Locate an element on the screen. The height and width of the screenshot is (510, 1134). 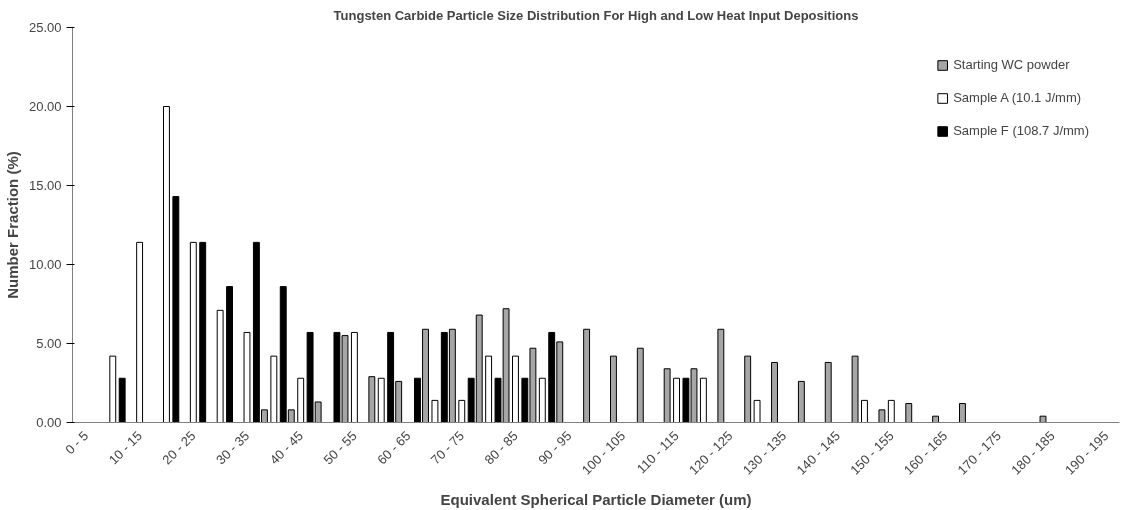
x-tick-label: 70 - 75 is located at coordinates (447, 448).